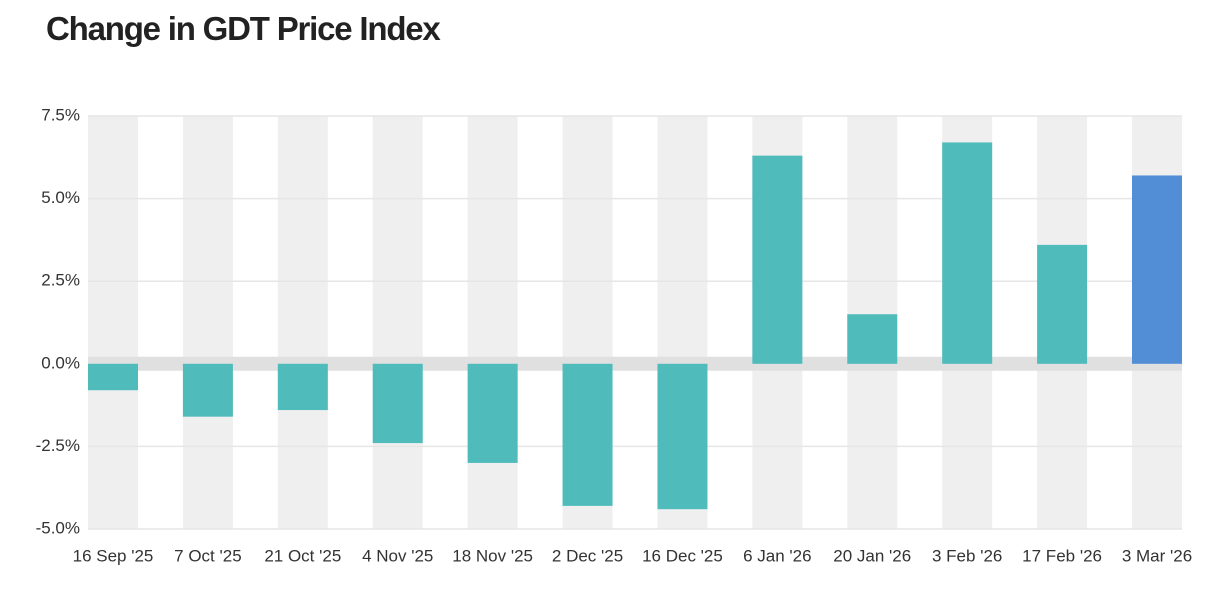 The height and width of the screenshot is (610, 1226). I want to click on x-tick-label: 3 Feb '26, so click(967, 555).